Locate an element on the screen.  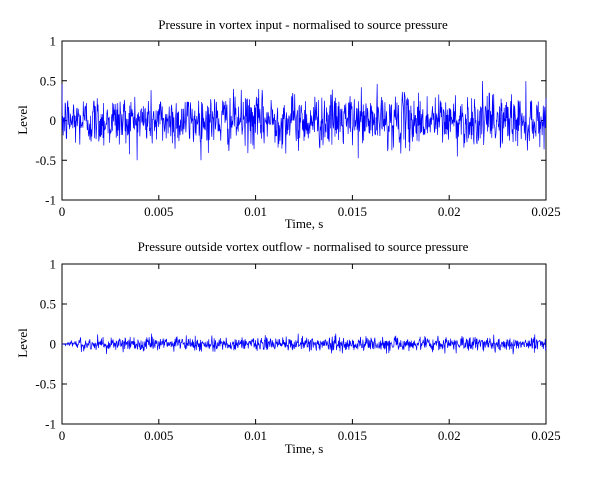
chart-top-ylabel: Level is located at coordinates (22, 120).